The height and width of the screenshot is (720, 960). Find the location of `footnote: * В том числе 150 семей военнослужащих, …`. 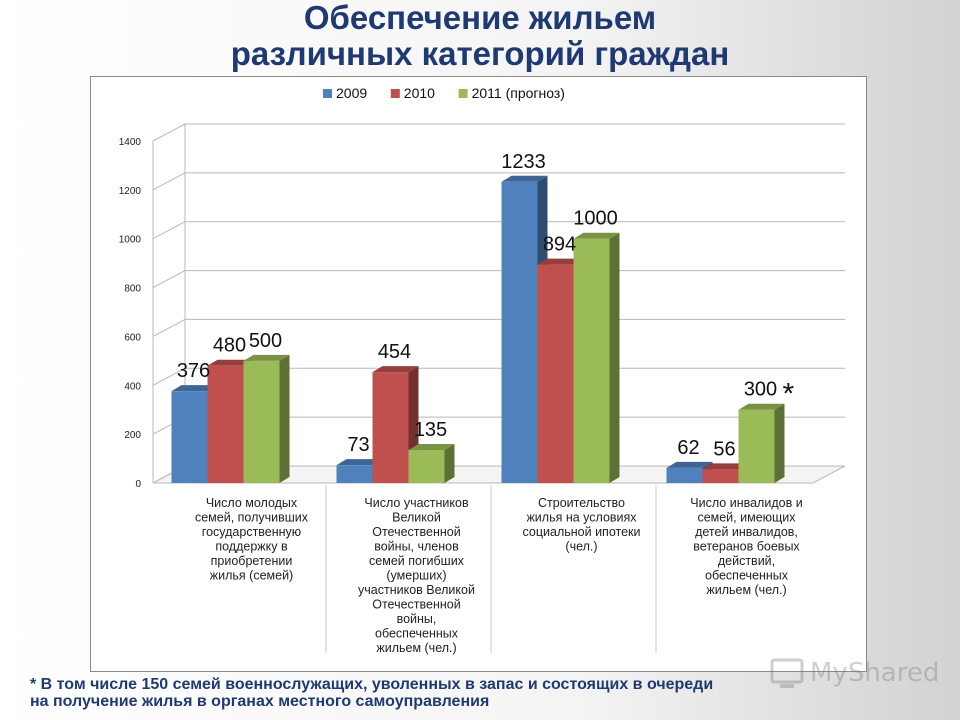

footnote: * В том числе 150 семей военнослужащих, … is located at coordinates (492, 693).